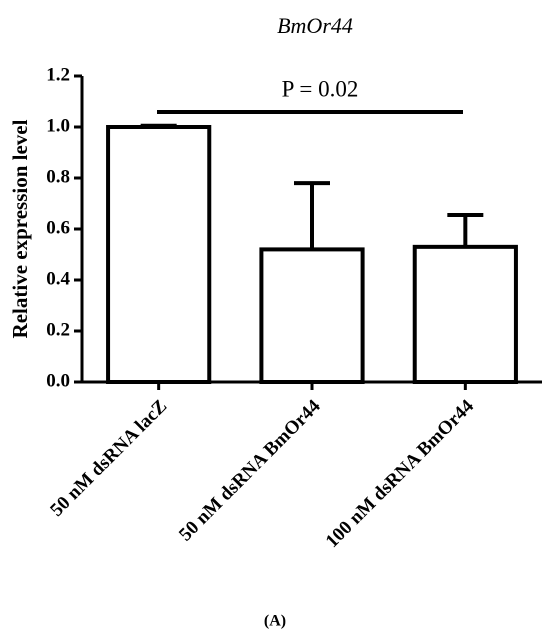 This screenshot has height=642, width=550. Describe the element at coordinates (315, 25) in the screenshot. I see `chart-title: BmOr44` at that location.